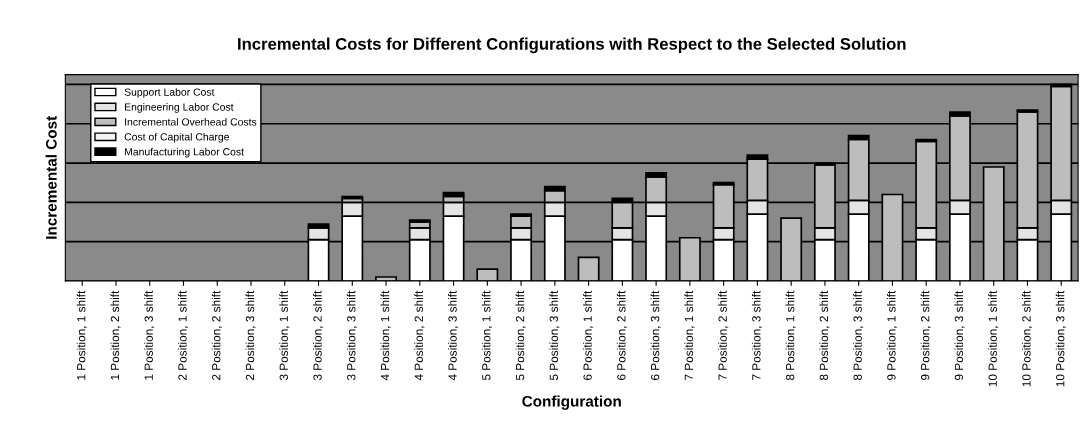  Describe the element at coordinates (925, 335) in the screenshot. I see `x-tick-label: 9 Position, 2 shift` at that location.